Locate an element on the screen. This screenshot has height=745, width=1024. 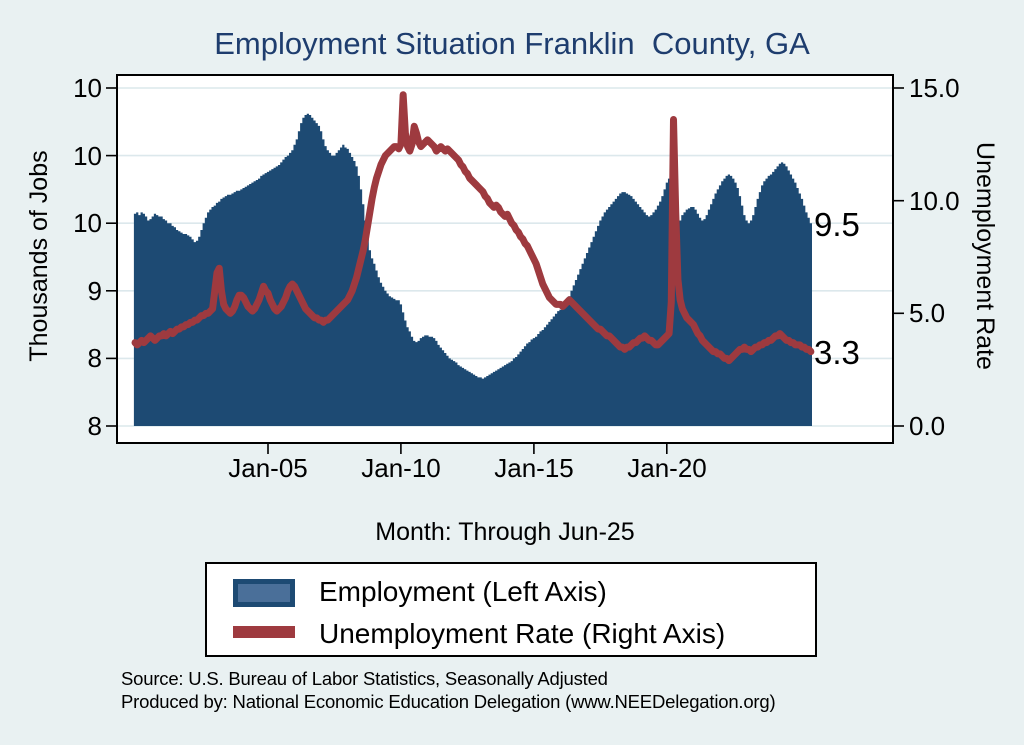
legend-label-unemployment: Unemployment Rate (Right Axis) is located at coordinates (522, 633).